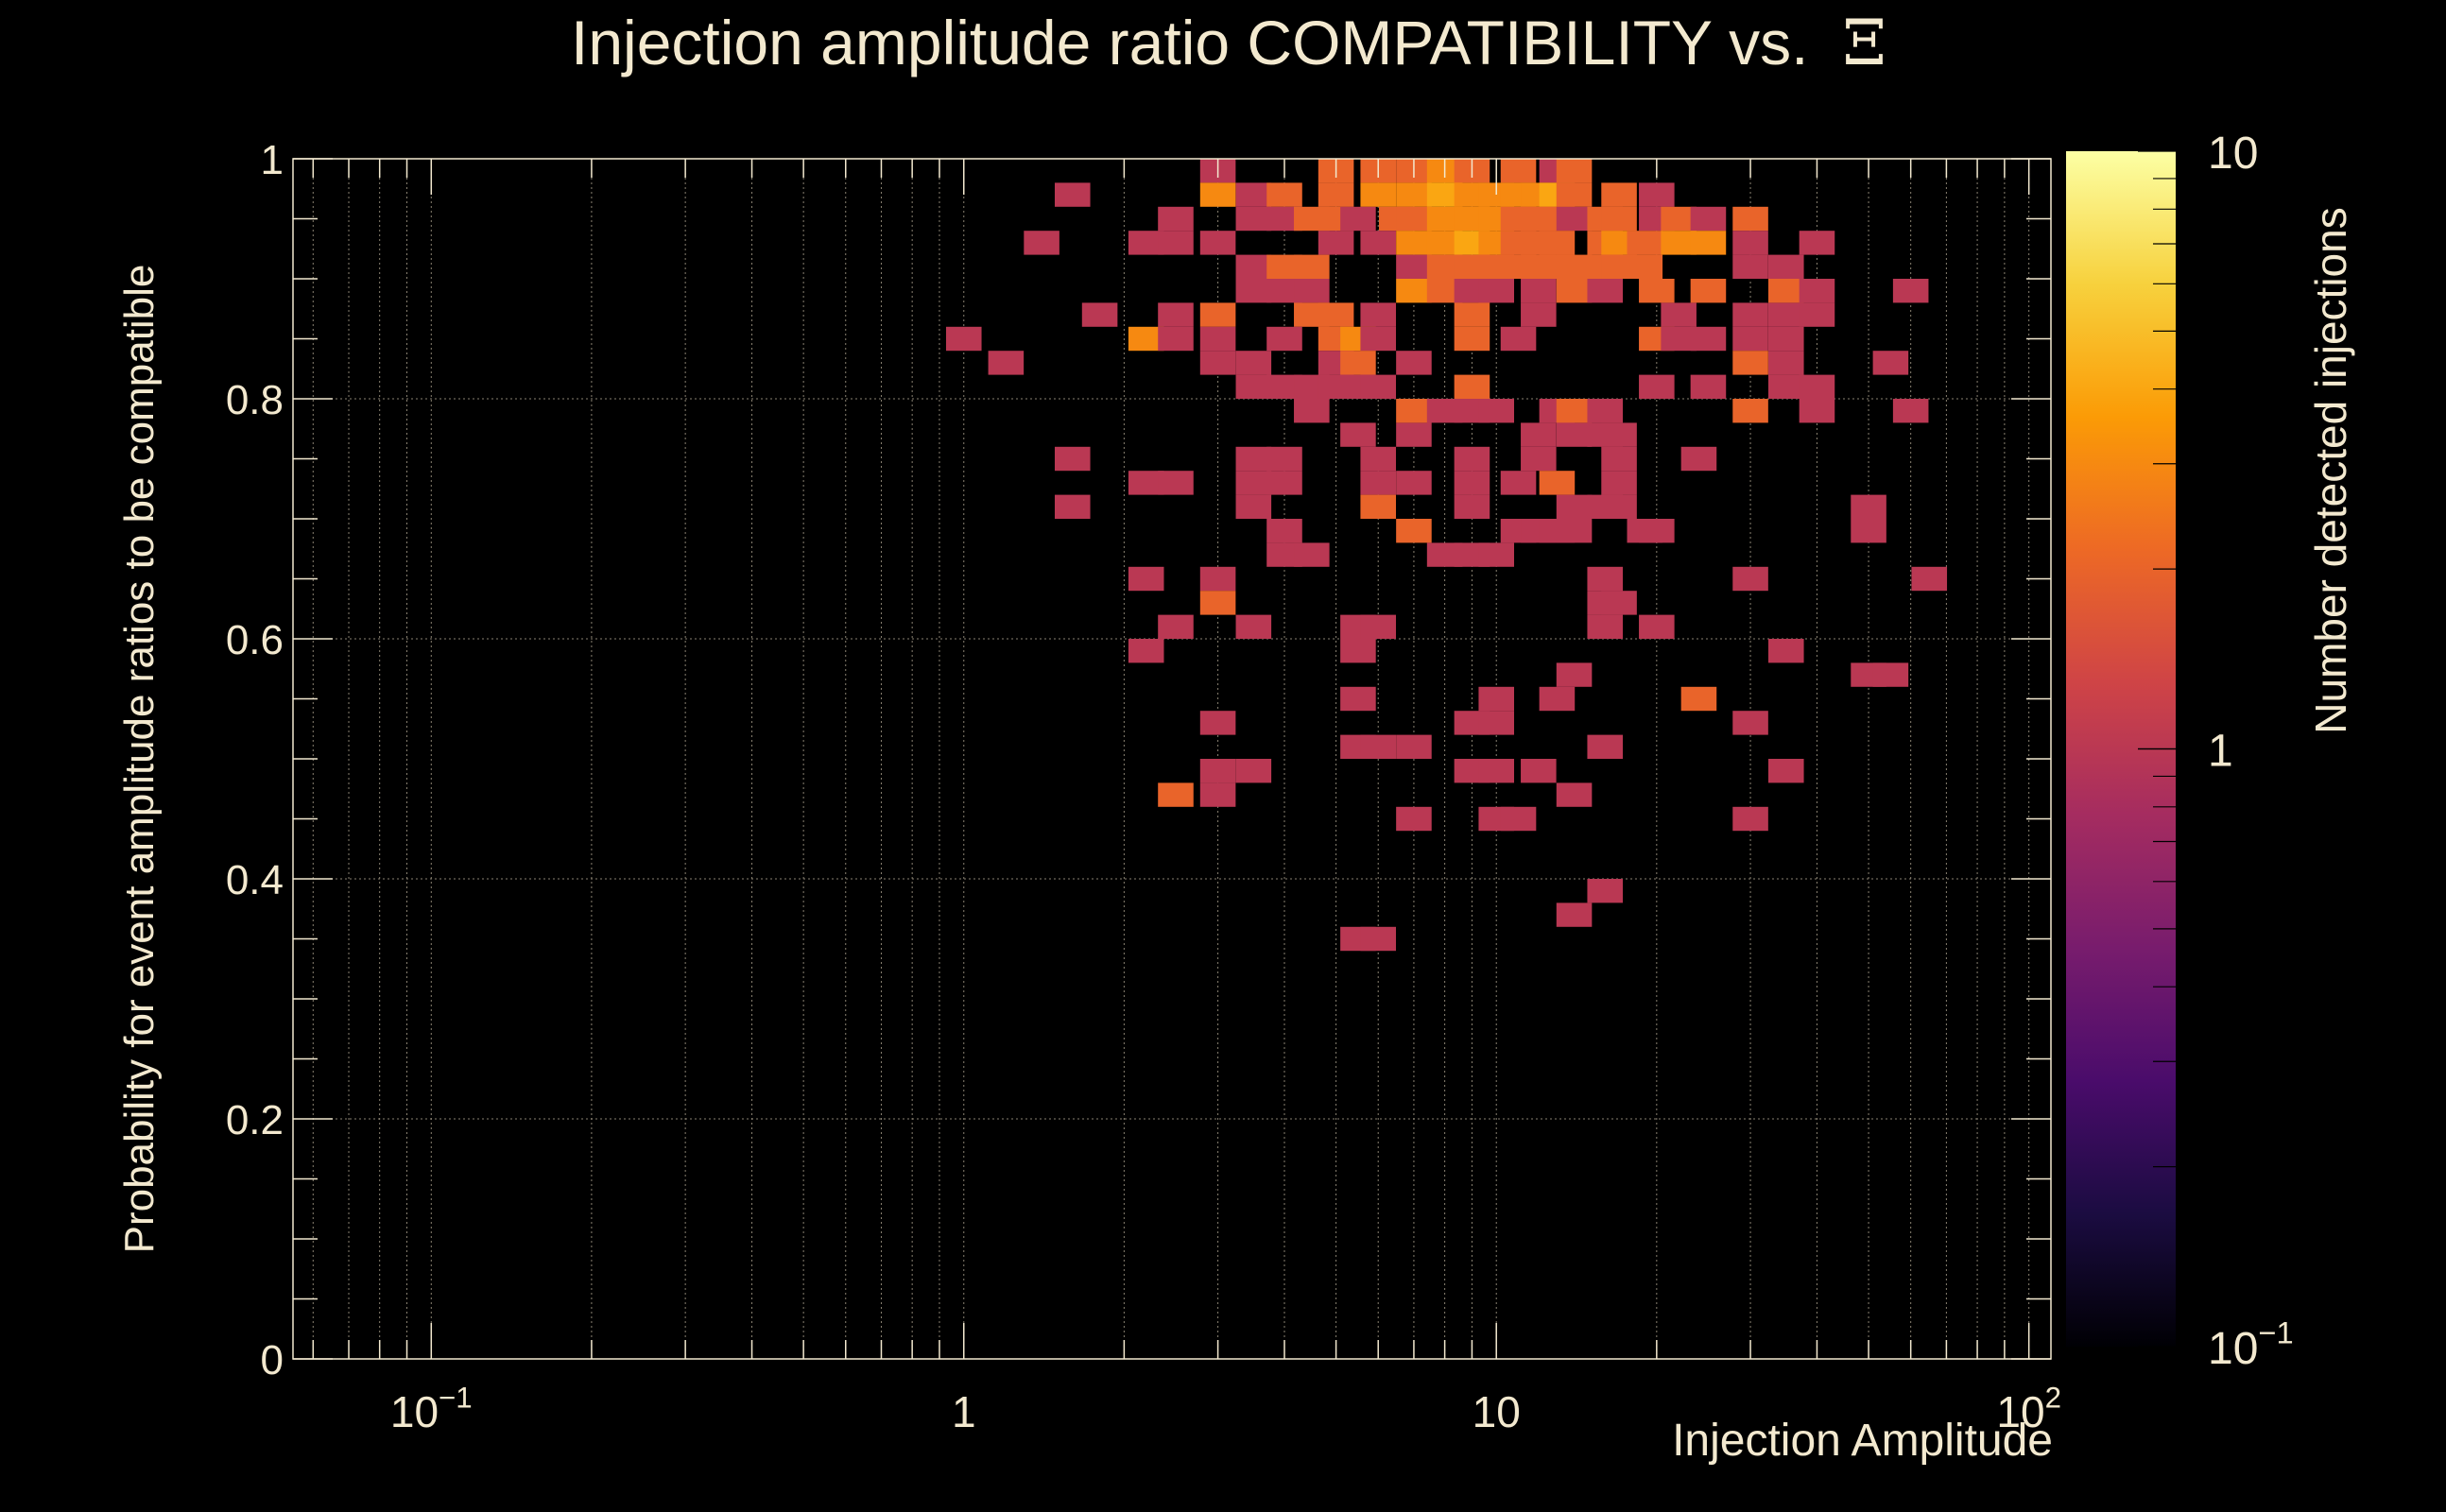  I want to click on y-tick-label: 0.8, so click(255, 400).